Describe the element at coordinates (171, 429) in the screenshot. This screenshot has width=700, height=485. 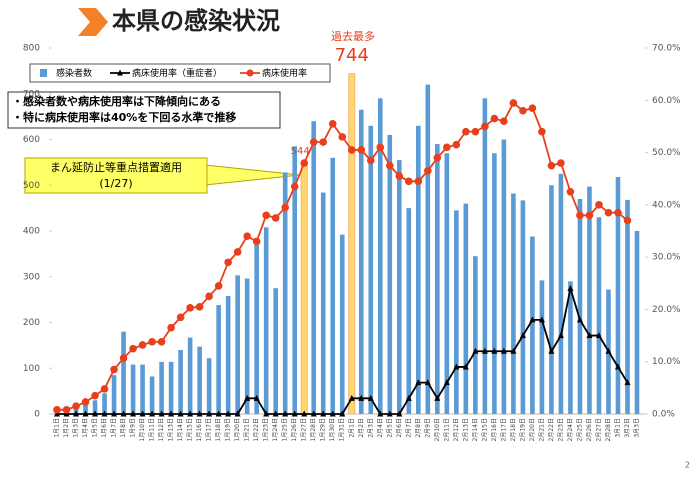
I see `x-tick-label: 1月13日` at that location.